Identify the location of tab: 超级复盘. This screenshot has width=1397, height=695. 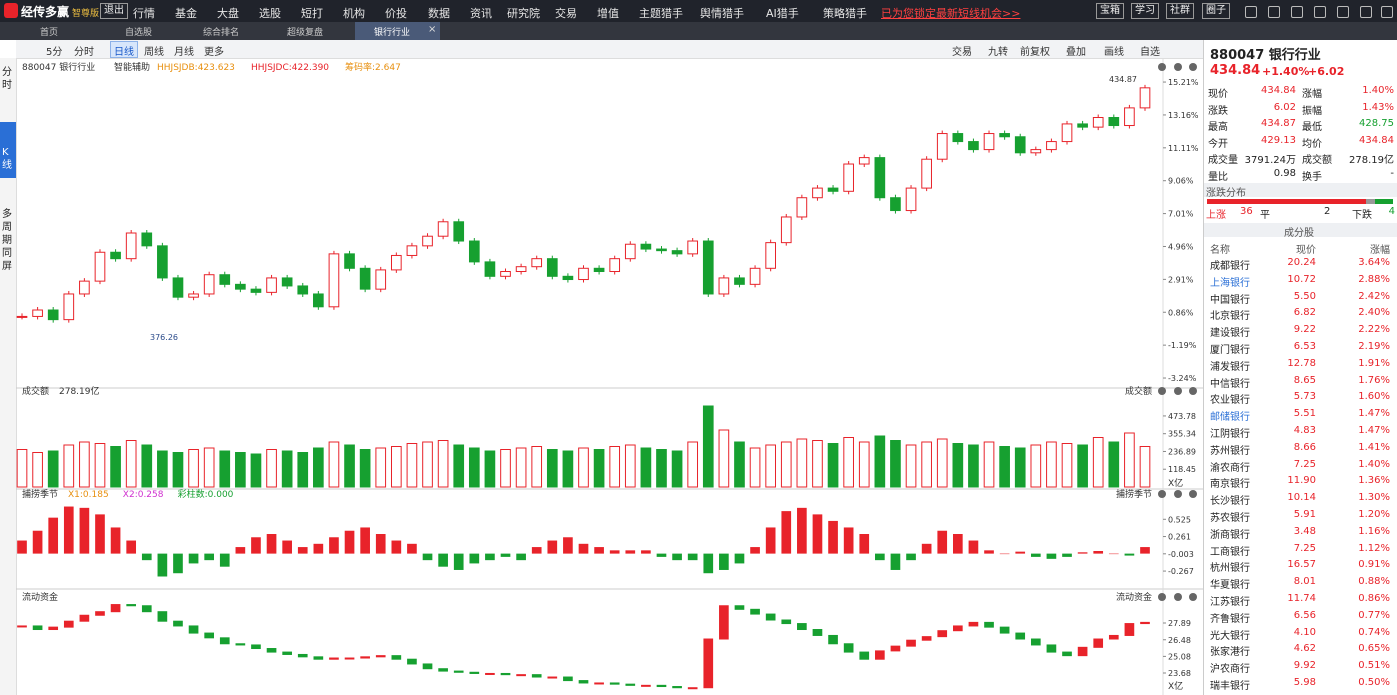
(305, 33).